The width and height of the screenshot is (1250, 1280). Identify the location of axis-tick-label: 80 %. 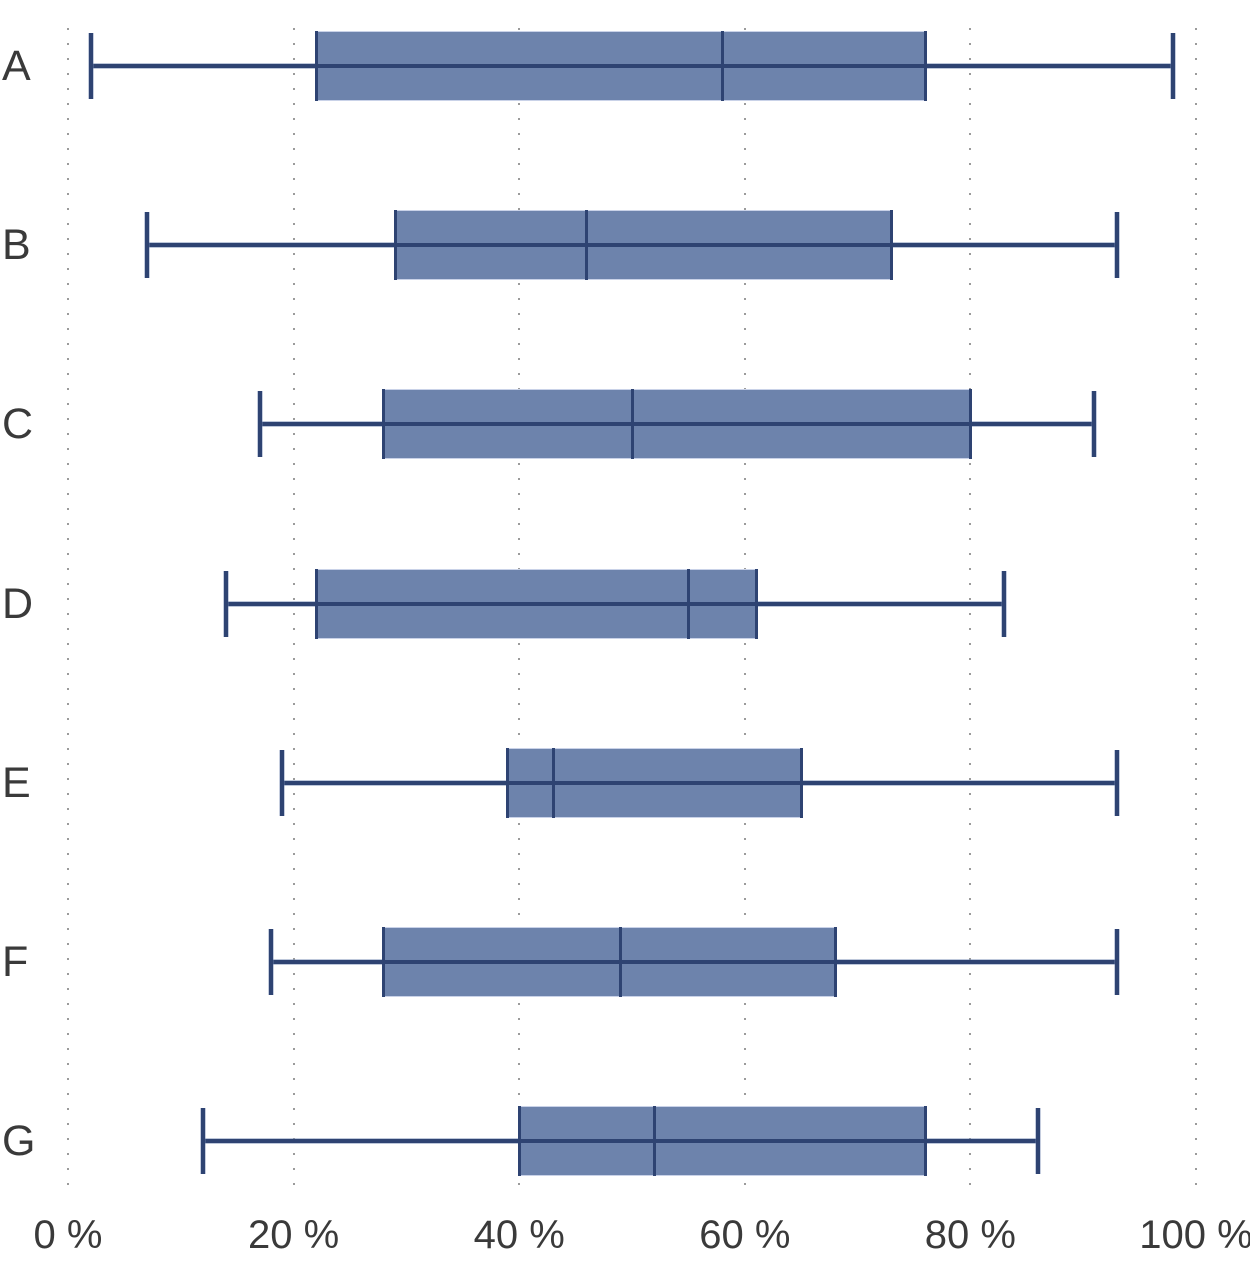
(970, 1235).